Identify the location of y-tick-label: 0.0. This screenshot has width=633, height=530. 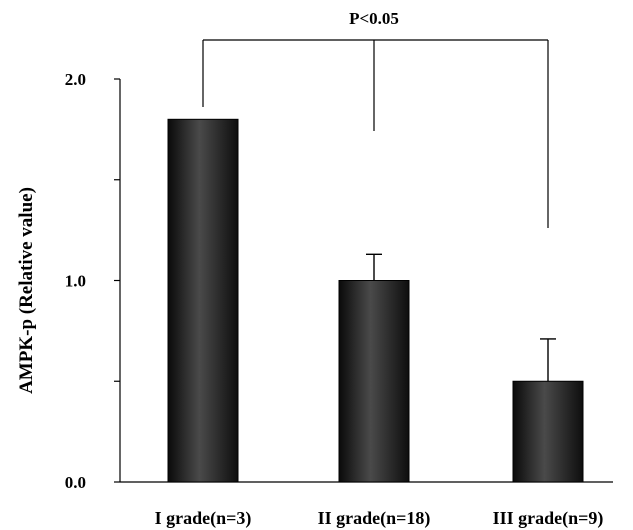
(75, 482).